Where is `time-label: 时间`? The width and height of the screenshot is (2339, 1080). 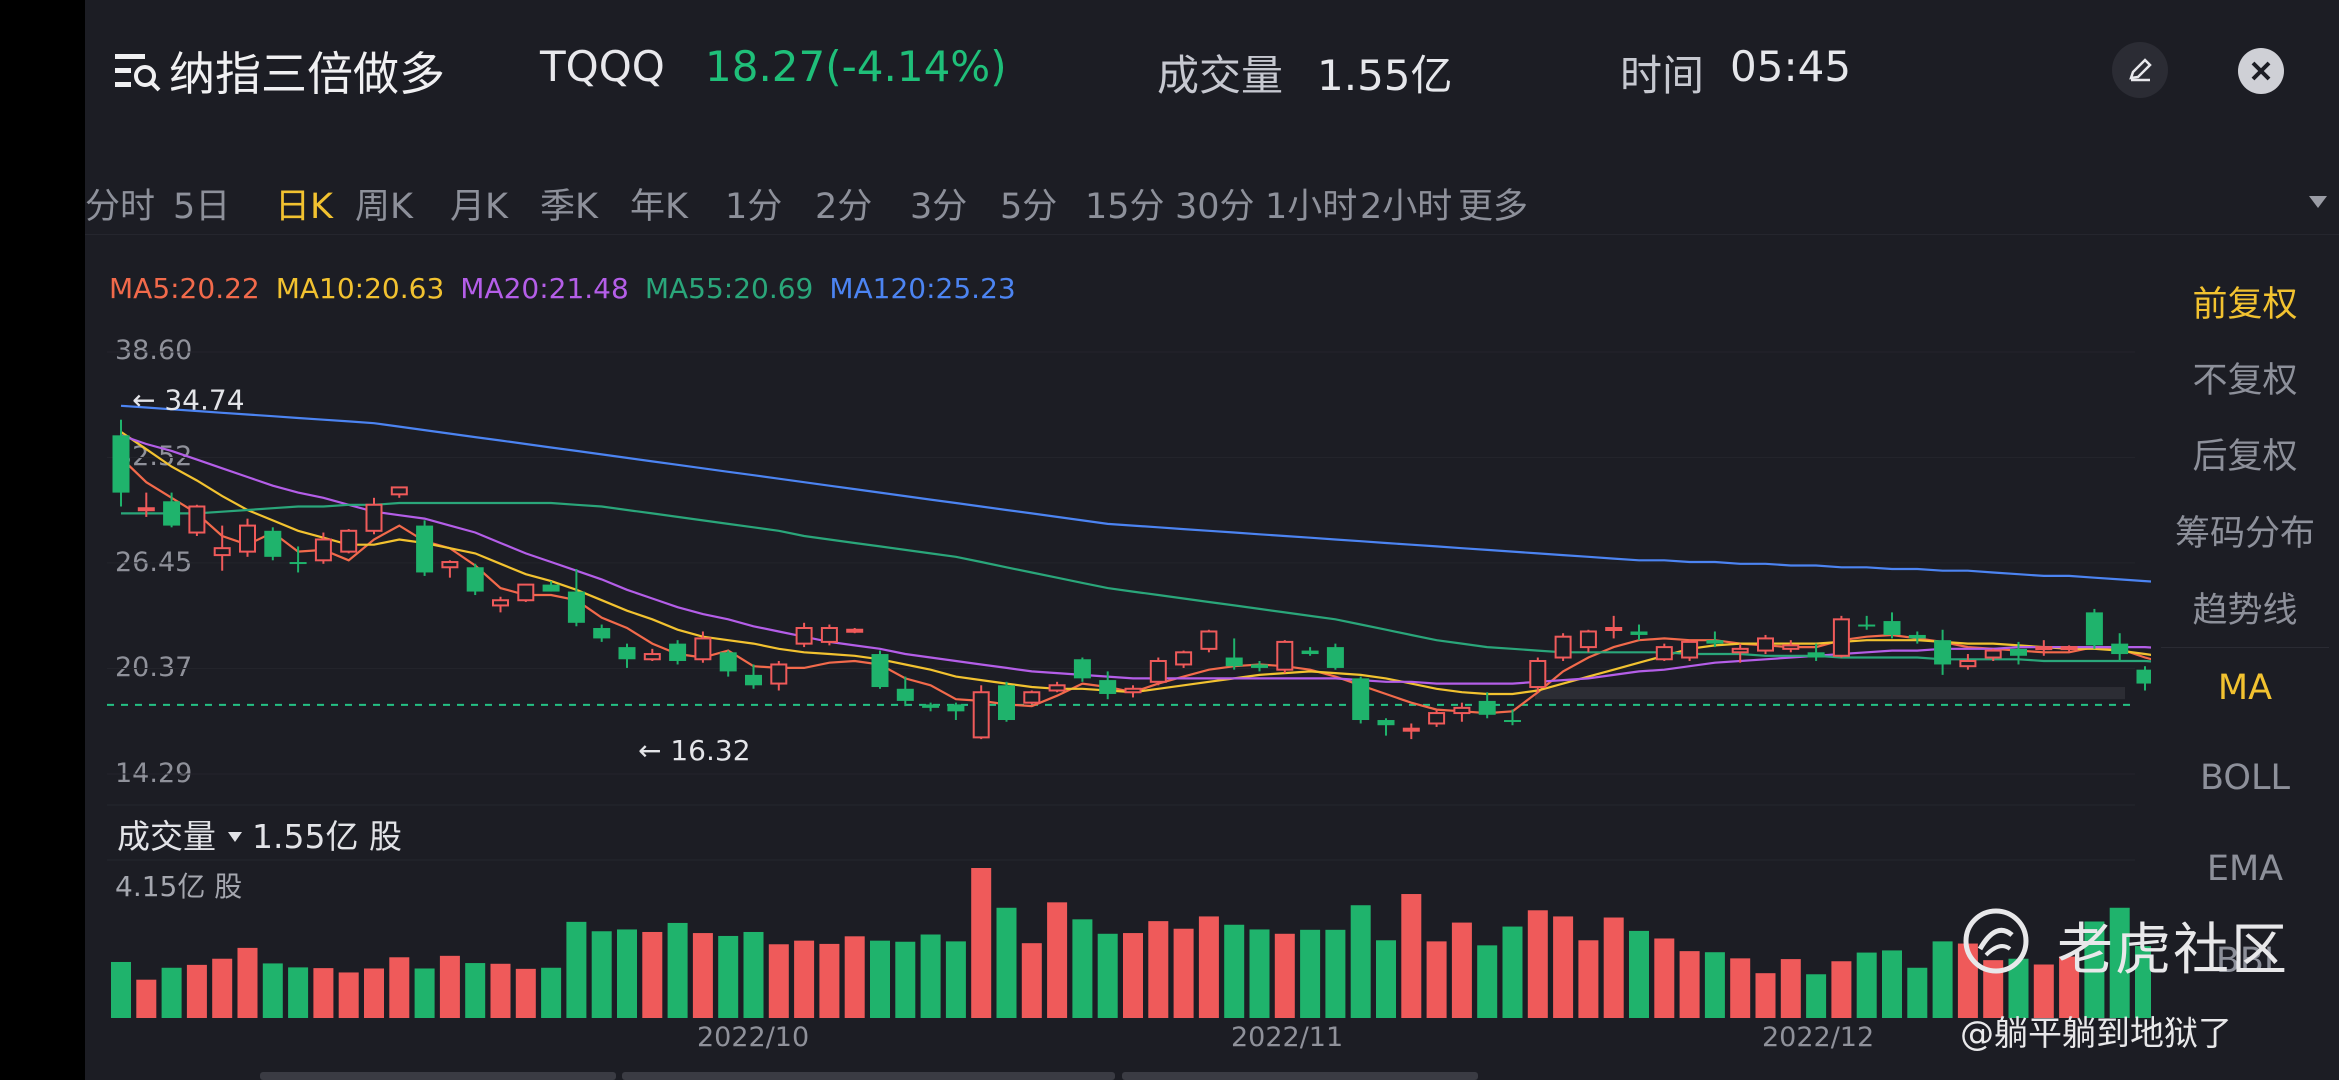 time-label: 时间 is located at coordinates (1662, 75).